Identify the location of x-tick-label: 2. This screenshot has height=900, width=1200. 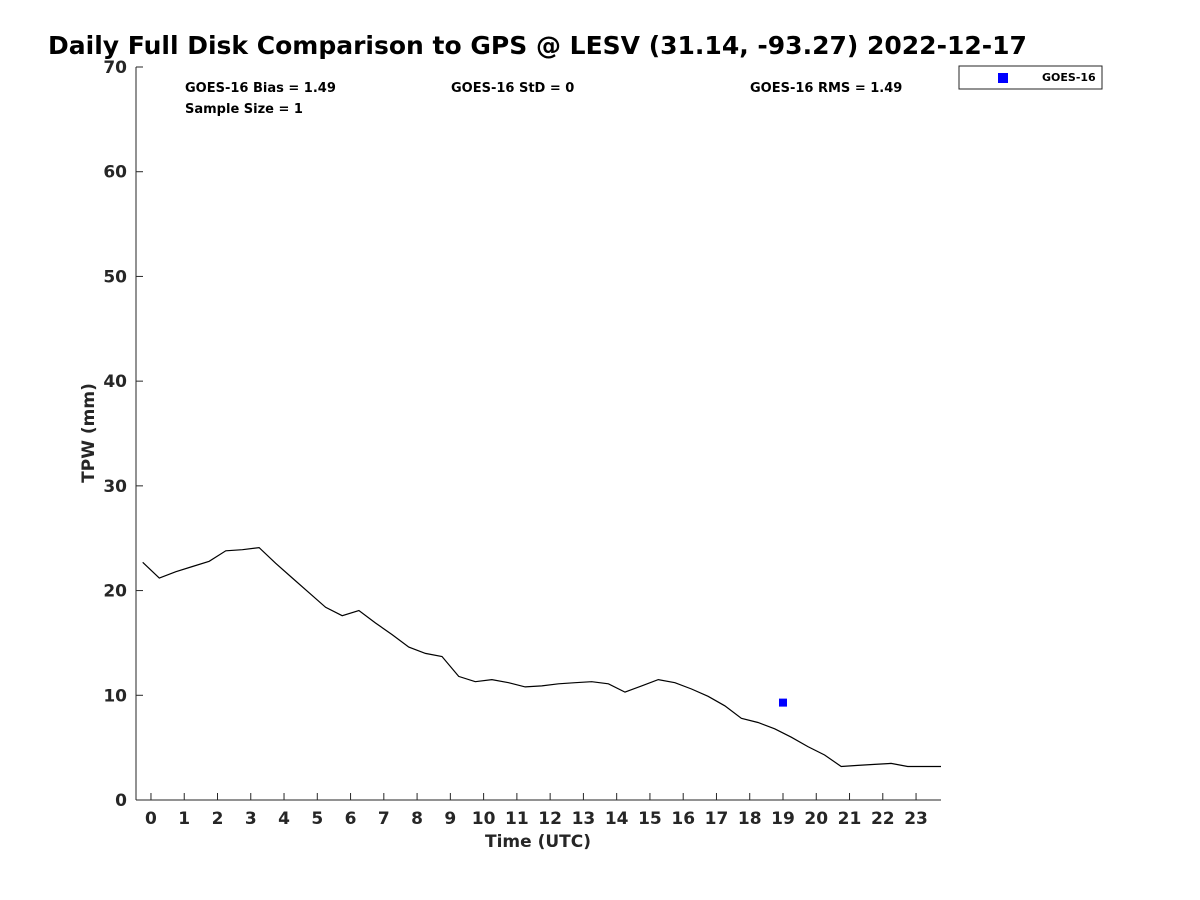
(218, 819).